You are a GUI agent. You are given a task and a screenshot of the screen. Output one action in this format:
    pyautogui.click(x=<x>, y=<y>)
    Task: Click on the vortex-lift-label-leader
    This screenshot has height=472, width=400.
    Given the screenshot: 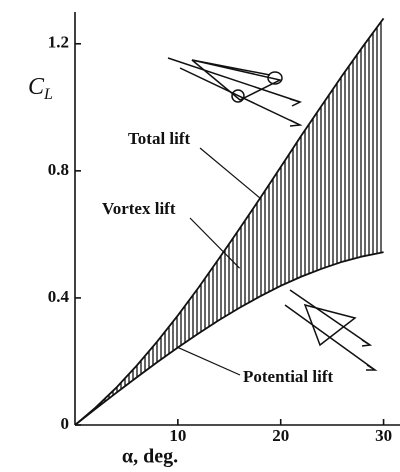 What is the action you would take?
    pyautogui.click(x=214, y=243)
    